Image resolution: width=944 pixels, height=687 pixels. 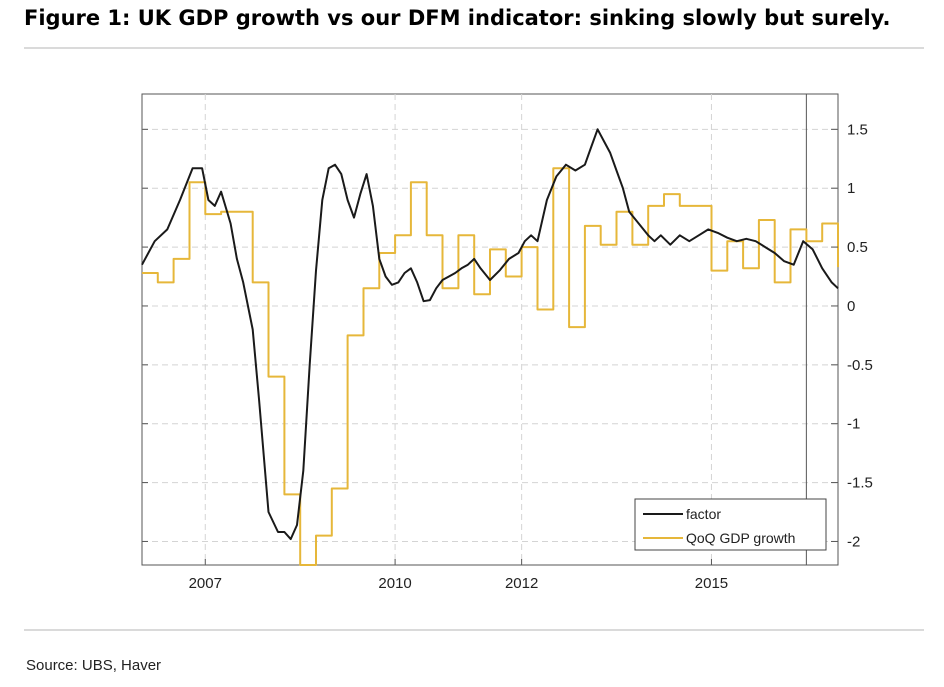 I want to click on x-tick-label: 2007, so click(x=205, y=583).